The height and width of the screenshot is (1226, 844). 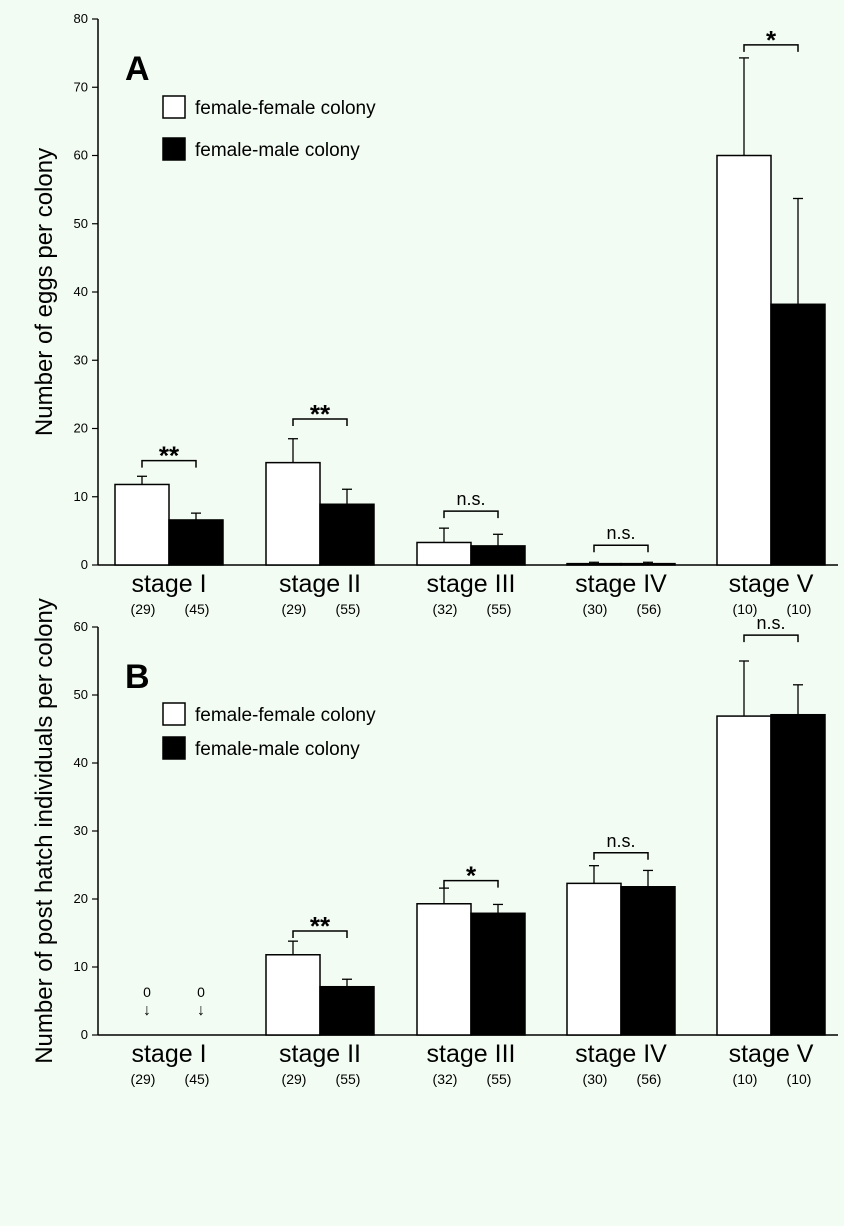 I want to click on y-tick-label: 70, so click(x=81, y=86).